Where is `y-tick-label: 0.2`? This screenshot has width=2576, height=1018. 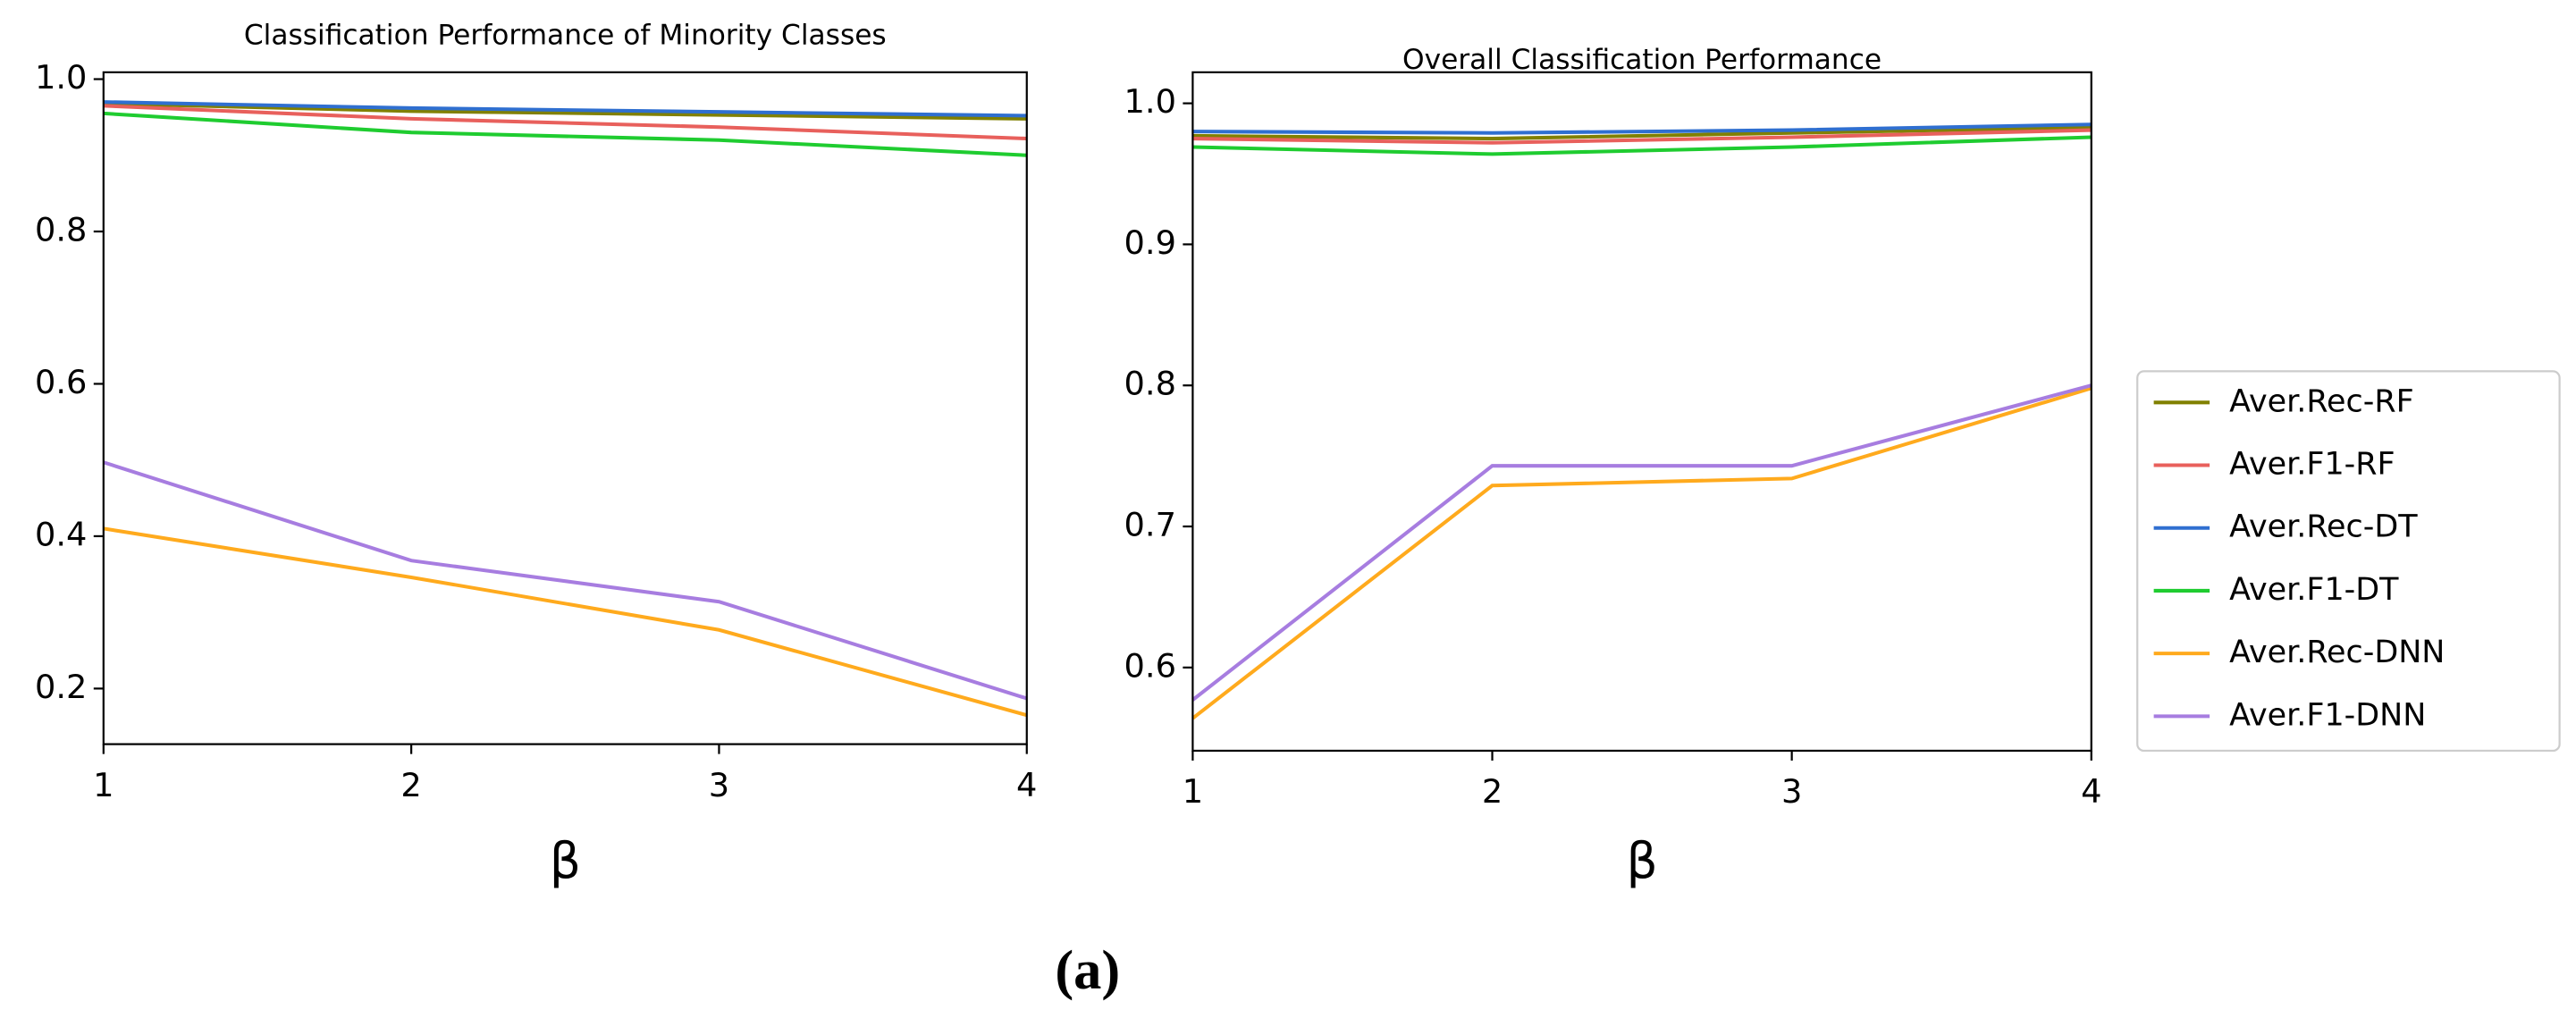
y-tick-label: 0.2 is located at coordinates (61, 687).